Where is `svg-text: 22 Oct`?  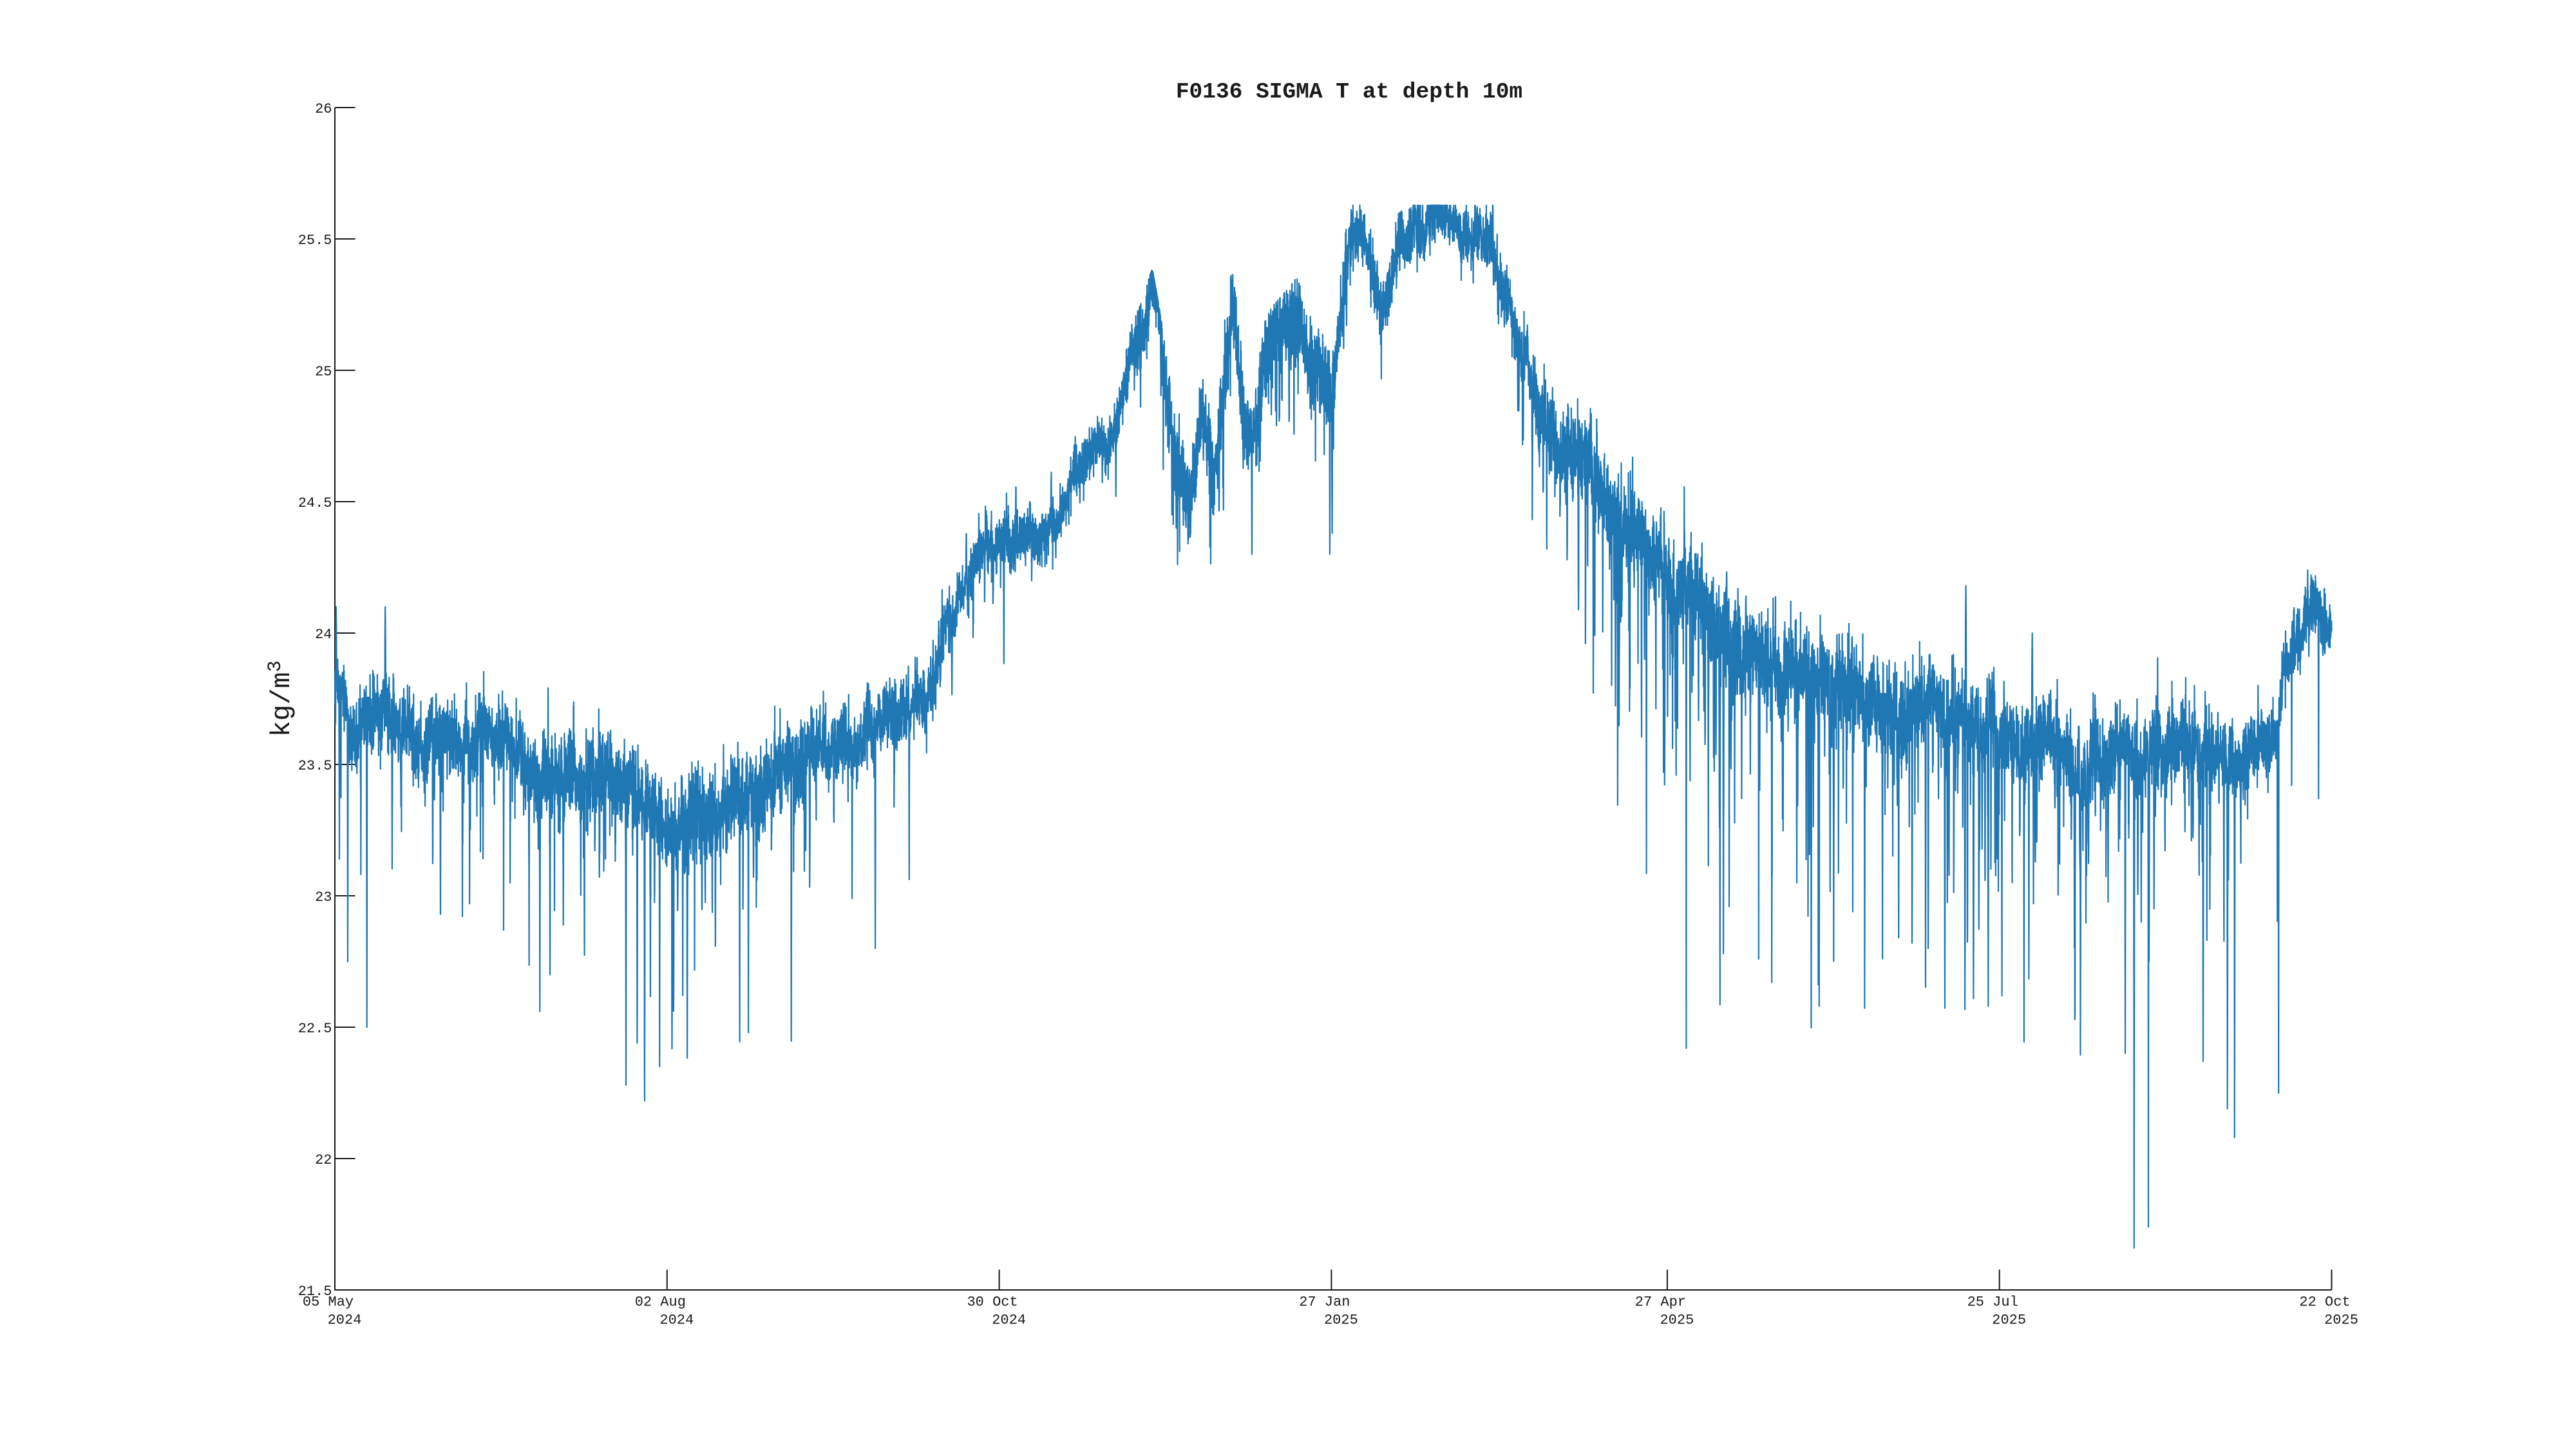 svg-text: 22 Oct is located at coordinates (2324, 1302).